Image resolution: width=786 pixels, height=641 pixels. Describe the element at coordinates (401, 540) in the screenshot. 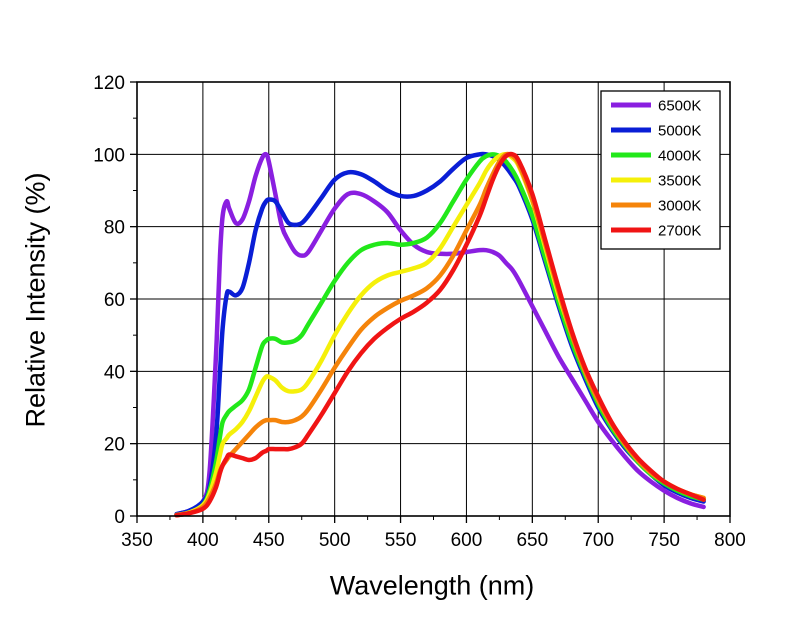

I see `x-tick-label: 550` at that location.